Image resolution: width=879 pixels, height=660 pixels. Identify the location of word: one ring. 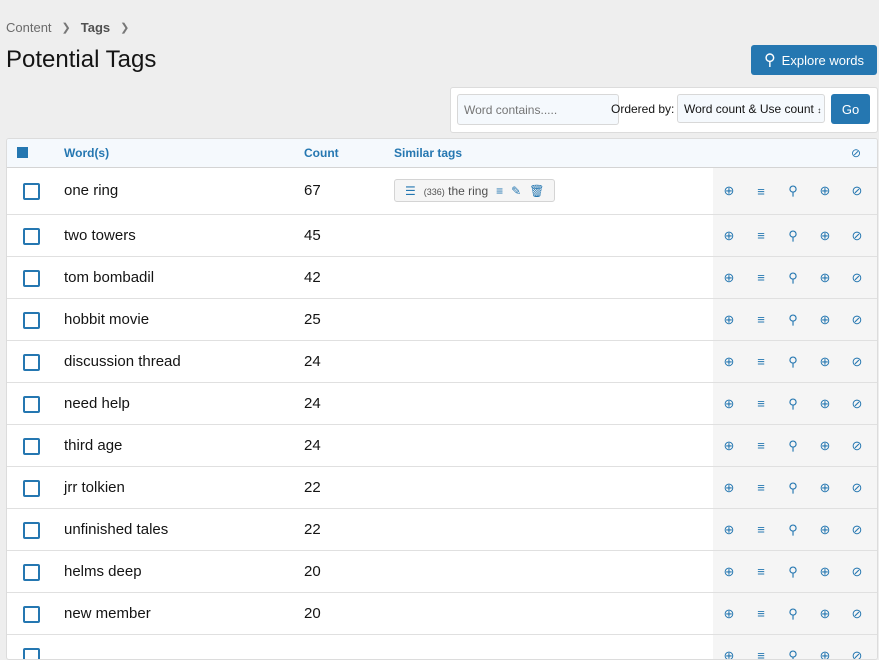
(91, 190).